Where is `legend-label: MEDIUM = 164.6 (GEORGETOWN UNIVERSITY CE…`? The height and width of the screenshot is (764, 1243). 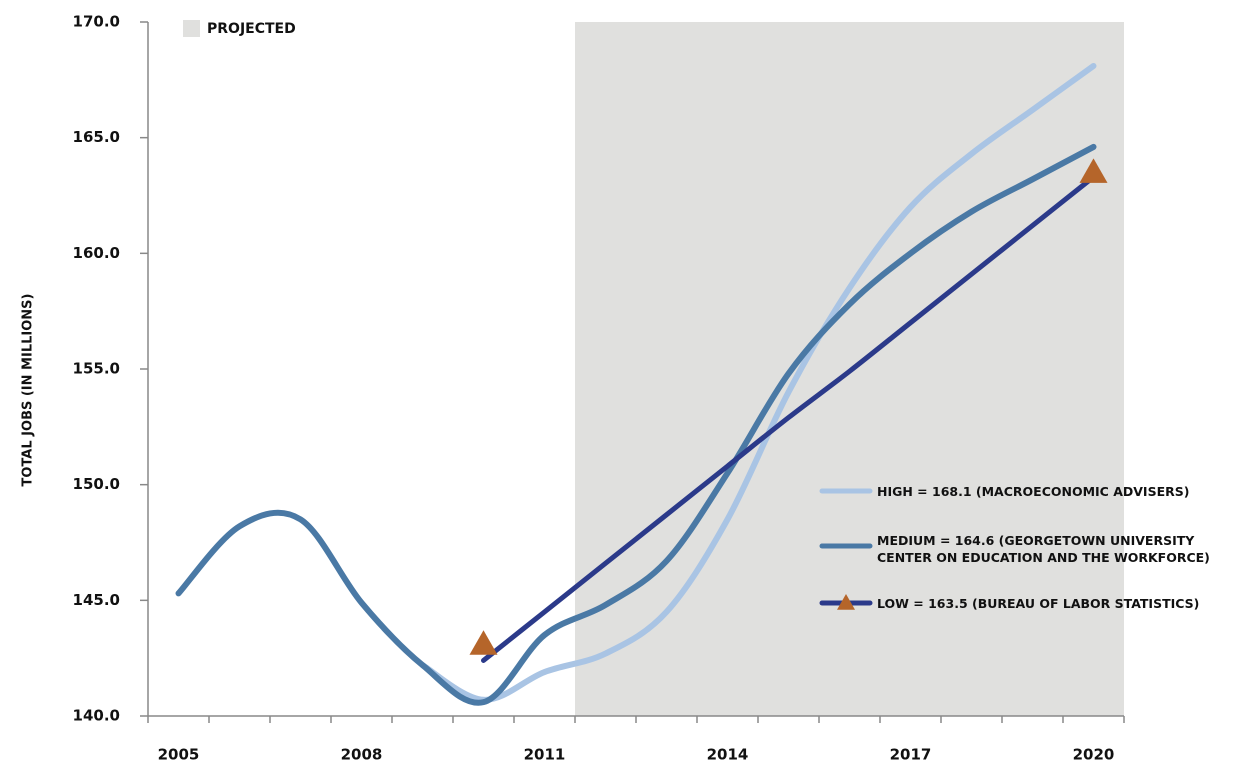
legend-label: MEDIUM = 164.6 (GEORGETOWN UNIVERSITY CE… is located at coordinates (1043, 549).